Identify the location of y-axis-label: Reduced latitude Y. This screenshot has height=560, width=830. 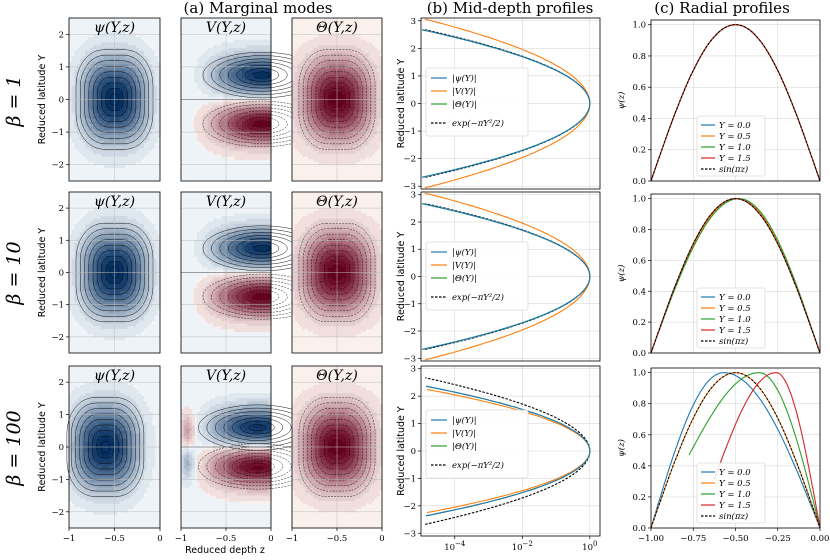
(42, 100).